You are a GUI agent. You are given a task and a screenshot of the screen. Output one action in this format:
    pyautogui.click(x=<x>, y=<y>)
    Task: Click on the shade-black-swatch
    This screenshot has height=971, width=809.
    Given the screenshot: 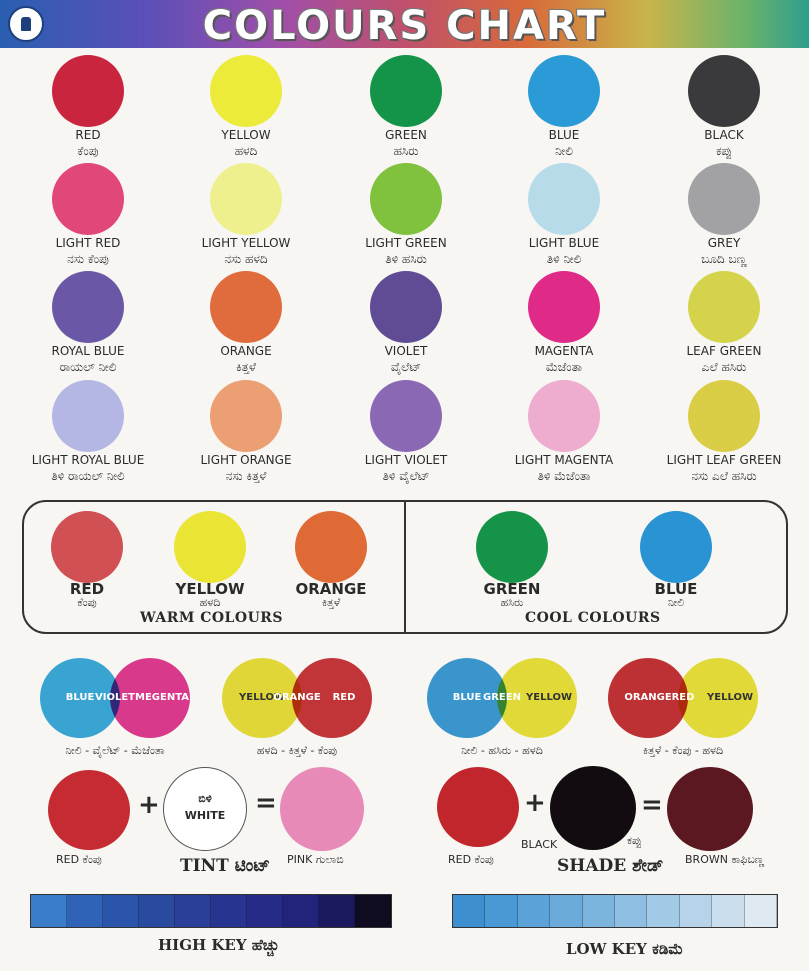 What is the action you would take?
    pyautogui.click(x=593, y=808)
    